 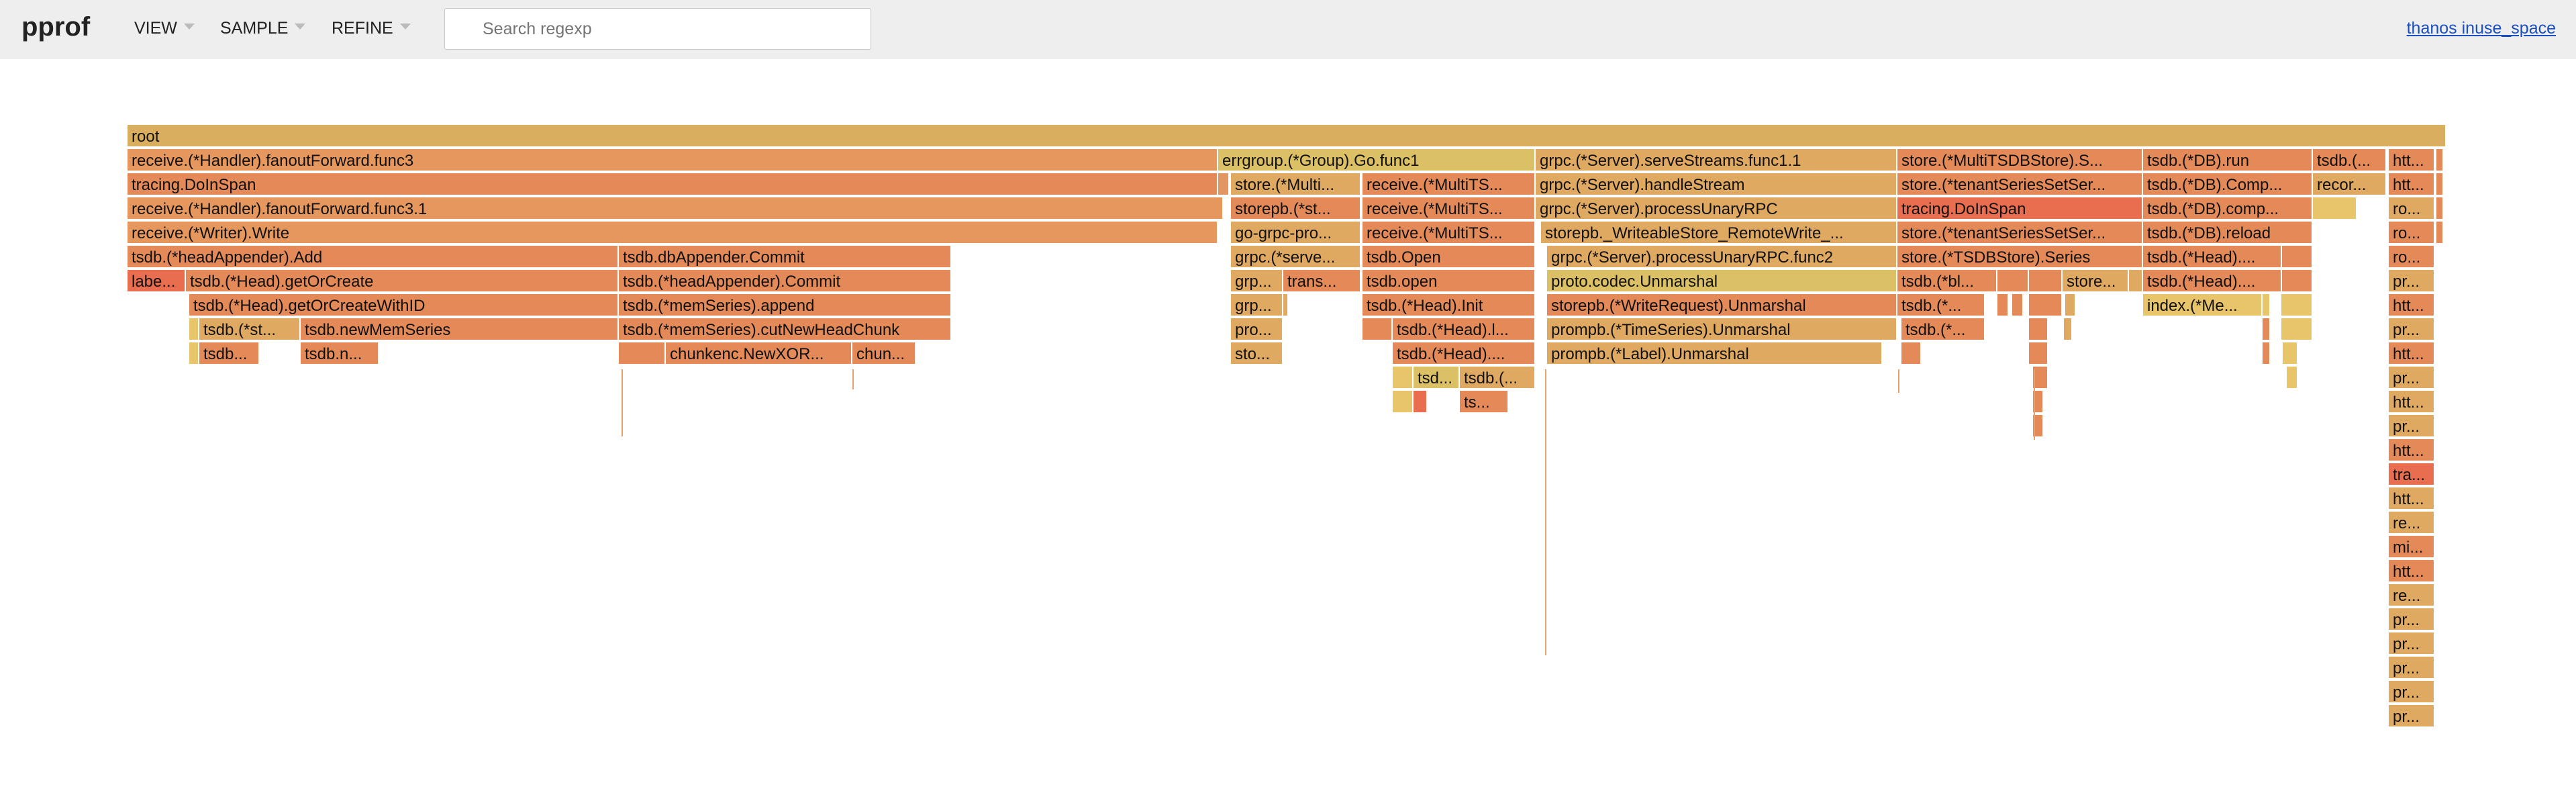 I want to click on flame-frame: tsdb.dbAppender.Commit, so click(x=785, y=257).